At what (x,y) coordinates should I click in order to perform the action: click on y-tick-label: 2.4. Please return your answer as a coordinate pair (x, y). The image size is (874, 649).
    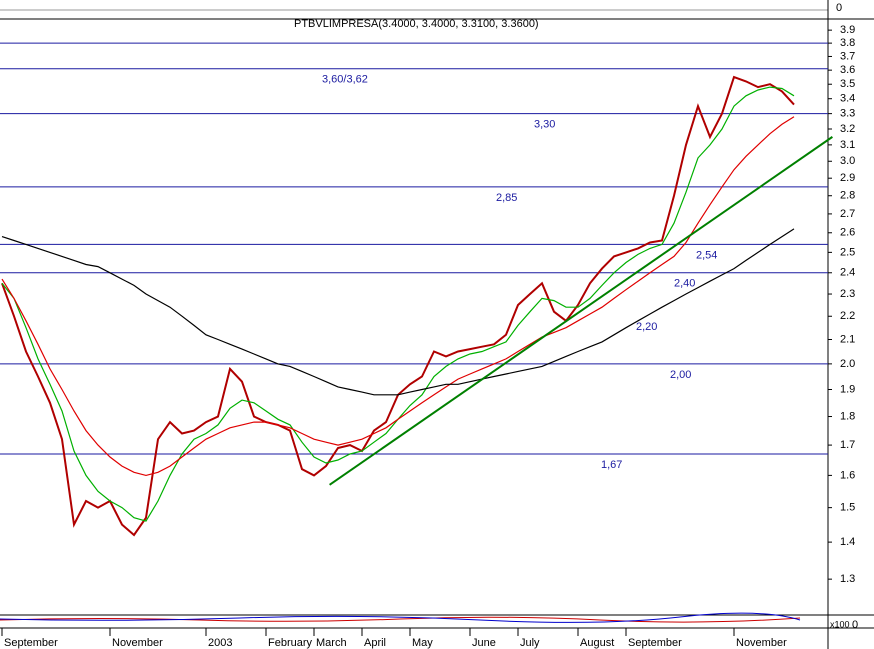
    Looking at the image, I should click on (847, 273).